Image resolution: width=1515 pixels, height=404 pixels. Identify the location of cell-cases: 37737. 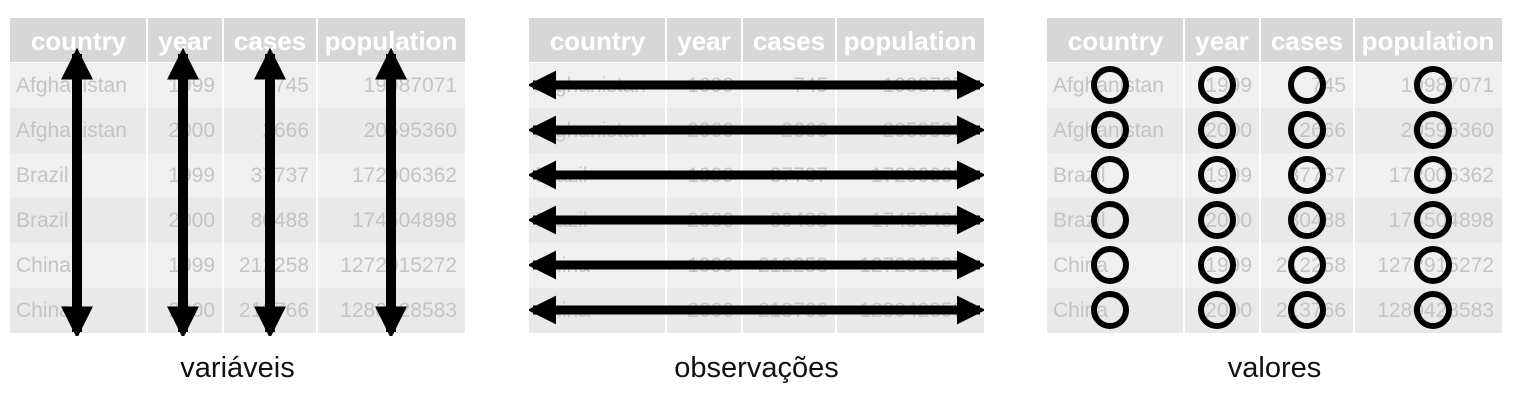
(1316, 175).